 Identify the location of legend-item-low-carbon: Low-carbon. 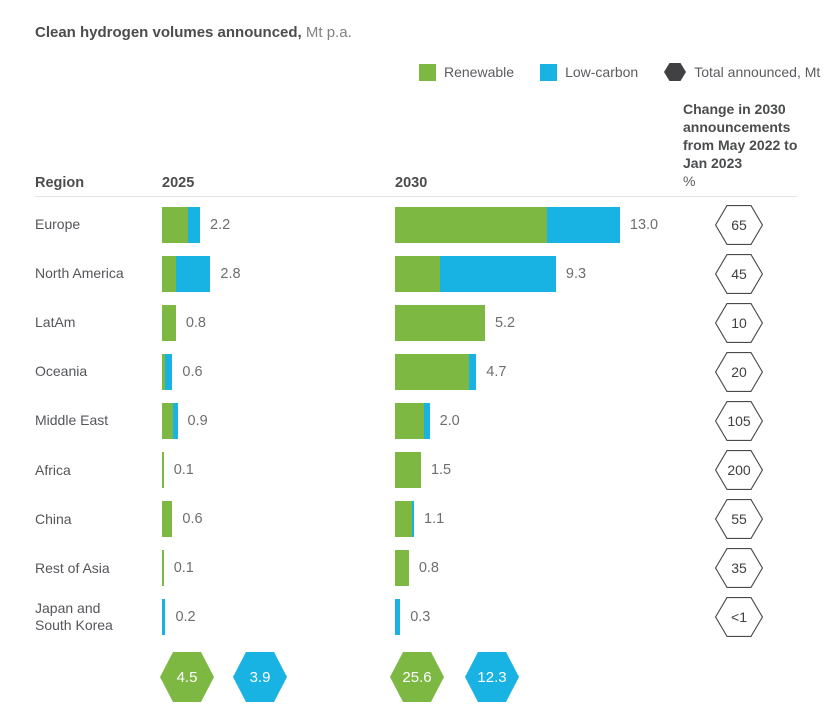
(589, 72).